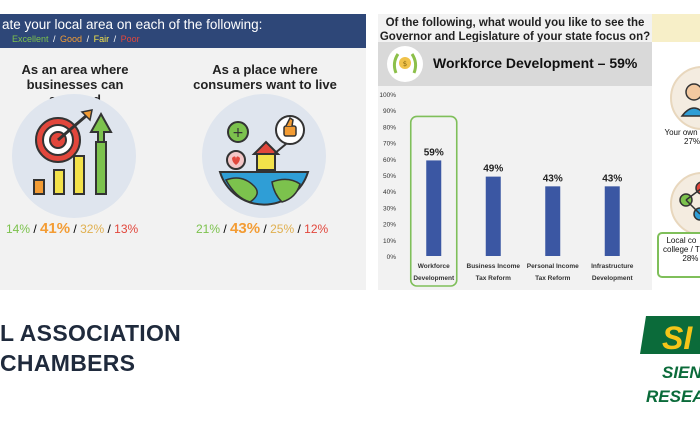  Describe the element at coordinates (389, 208) in the screenshot. I see `y-tick-label: 30%` at that location.